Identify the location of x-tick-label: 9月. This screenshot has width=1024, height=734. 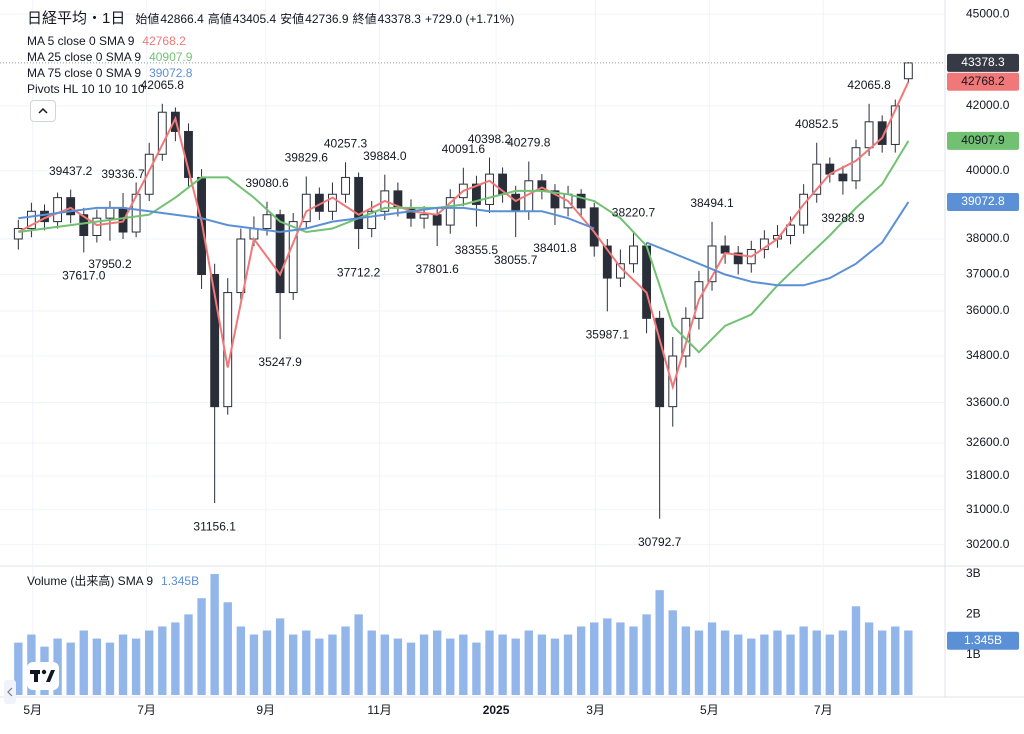
(265, 710).